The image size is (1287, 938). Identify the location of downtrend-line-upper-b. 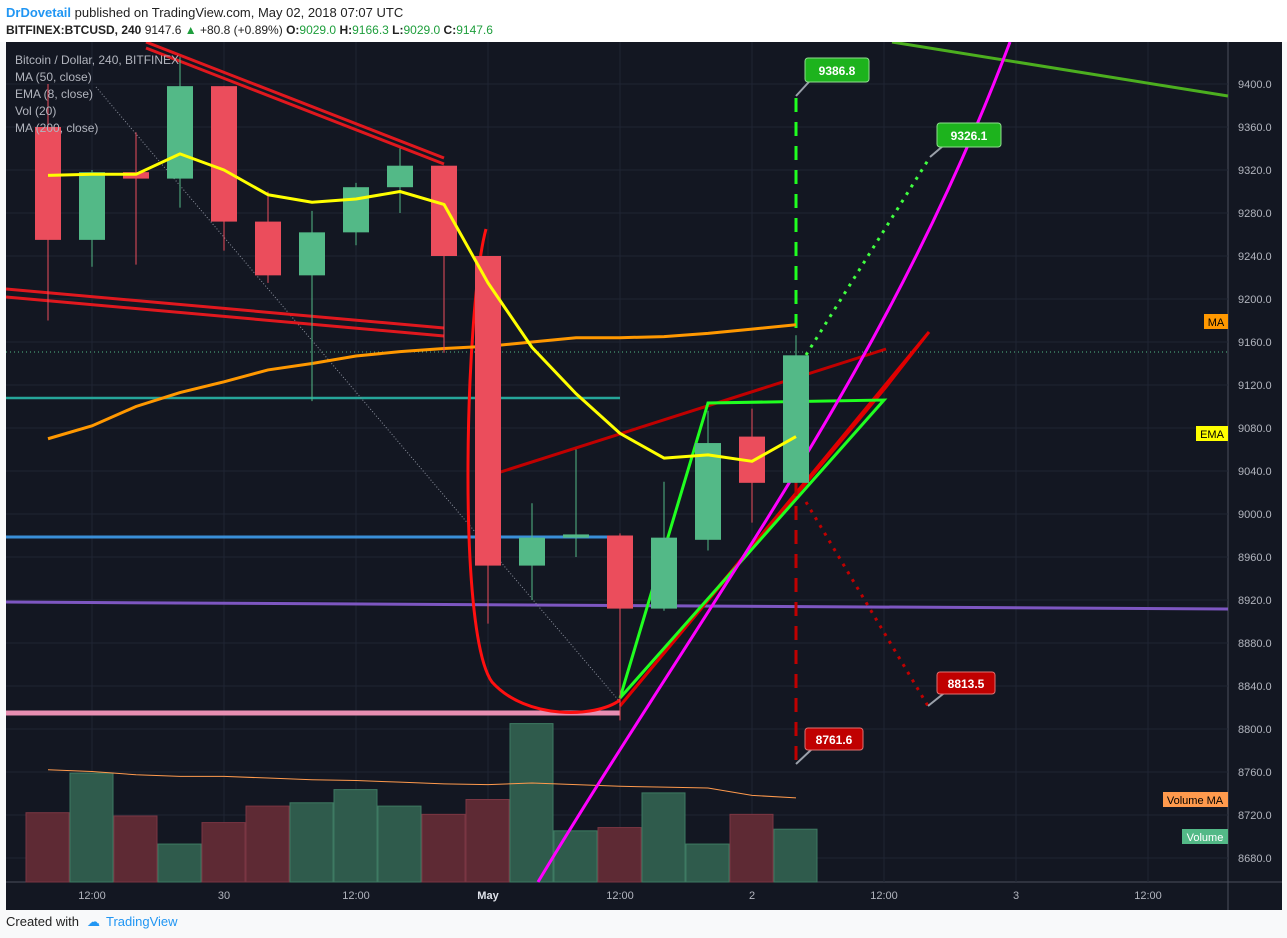
(295, 106).